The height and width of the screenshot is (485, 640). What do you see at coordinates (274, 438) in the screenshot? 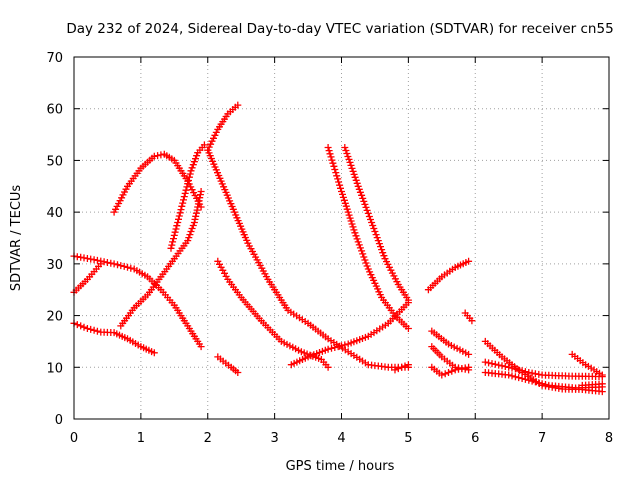
I see `x-tick-label: 3` at bounding box center [274, 438].